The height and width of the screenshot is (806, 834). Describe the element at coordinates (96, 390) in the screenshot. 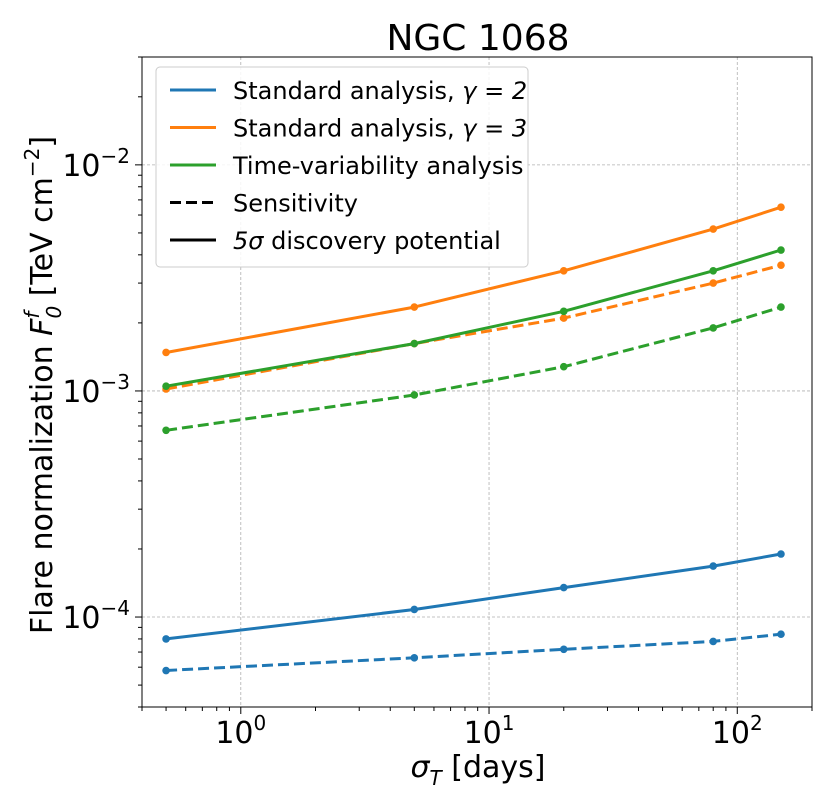

I see `y-tick-label: 10⁻³` at that location.